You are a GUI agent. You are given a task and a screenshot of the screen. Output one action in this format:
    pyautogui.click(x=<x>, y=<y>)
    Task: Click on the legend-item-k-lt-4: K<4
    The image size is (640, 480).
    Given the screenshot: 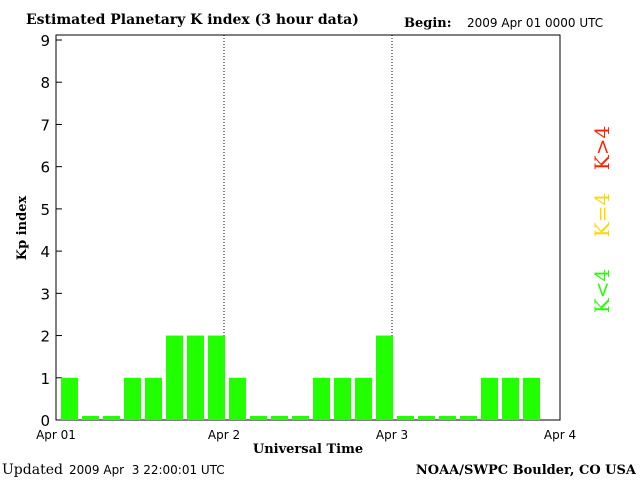 What is the action you would take?
    pyautogui.click(x=602, y=291)
    